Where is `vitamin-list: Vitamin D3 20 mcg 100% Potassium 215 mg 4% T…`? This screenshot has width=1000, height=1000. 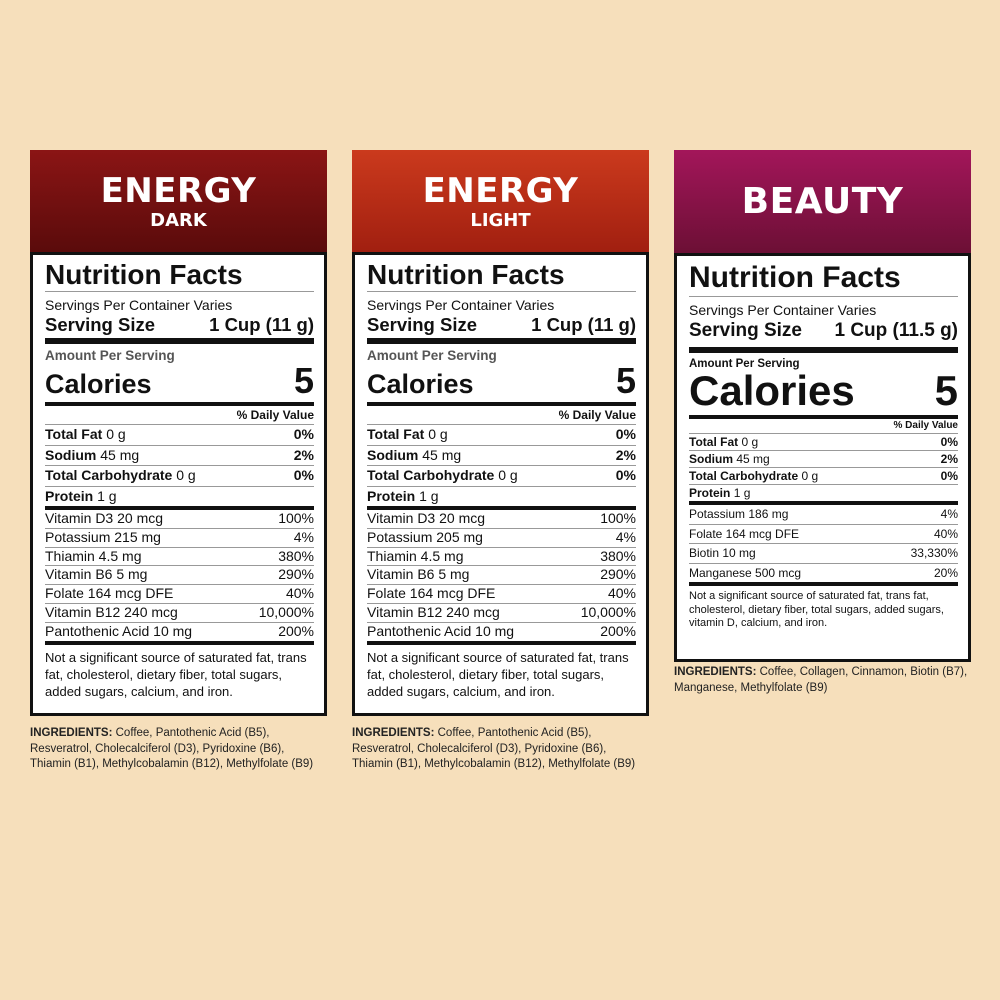 vitamin-list: Vitamin D3 20 mcg 100% Potassium 215 mg 4% T… is located at coordinates (179, 577).